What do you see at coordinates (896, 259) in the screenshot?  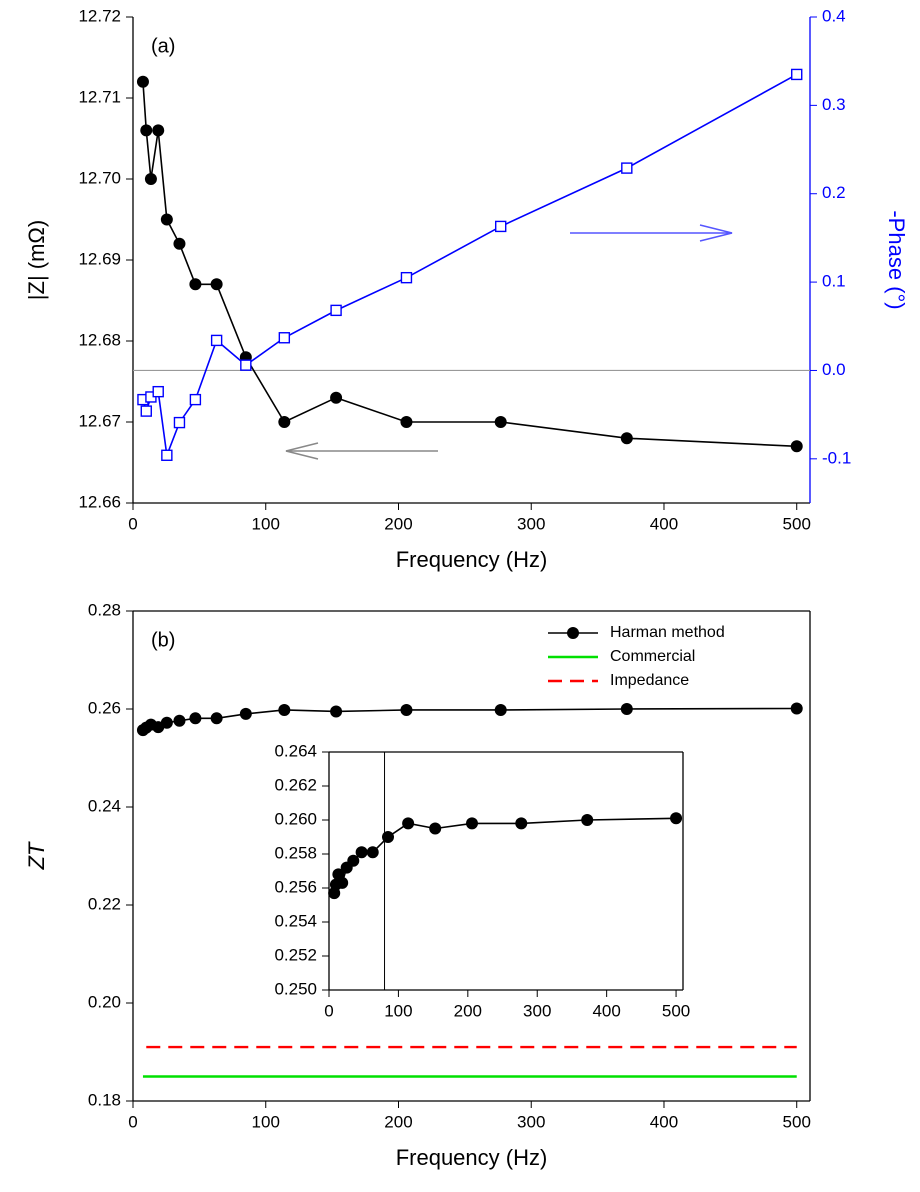 I see `y2-axis-title: -Phase (°)` at bounding box center [896, 259].